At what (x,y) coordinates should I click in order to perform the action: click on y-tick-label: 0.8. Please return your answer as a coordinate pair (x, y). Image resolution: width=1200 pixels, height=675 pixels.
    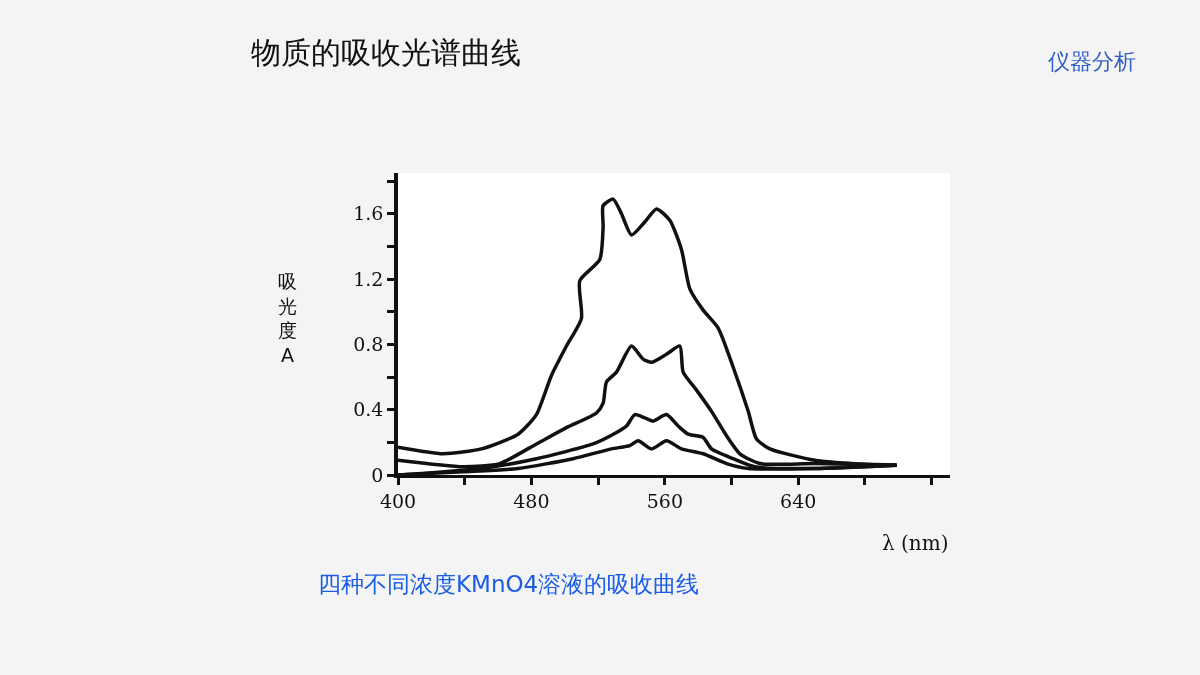
    Looking at the image, I should click on (368, 344).